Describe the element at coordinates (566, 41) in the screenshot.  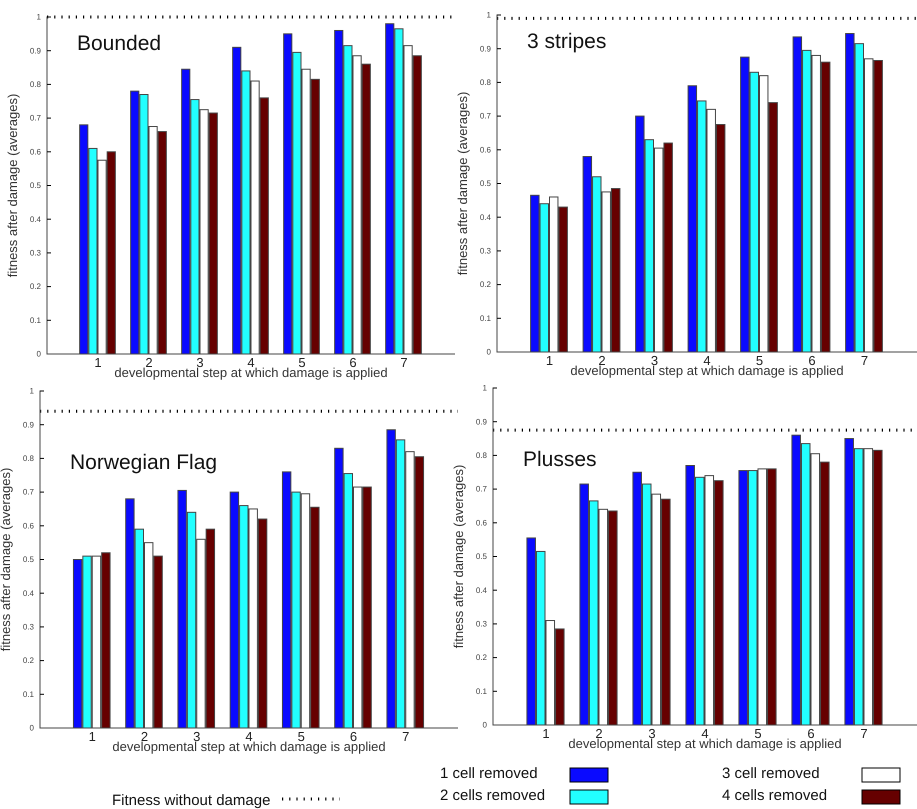
I see `text: 3 stripes` at that location.